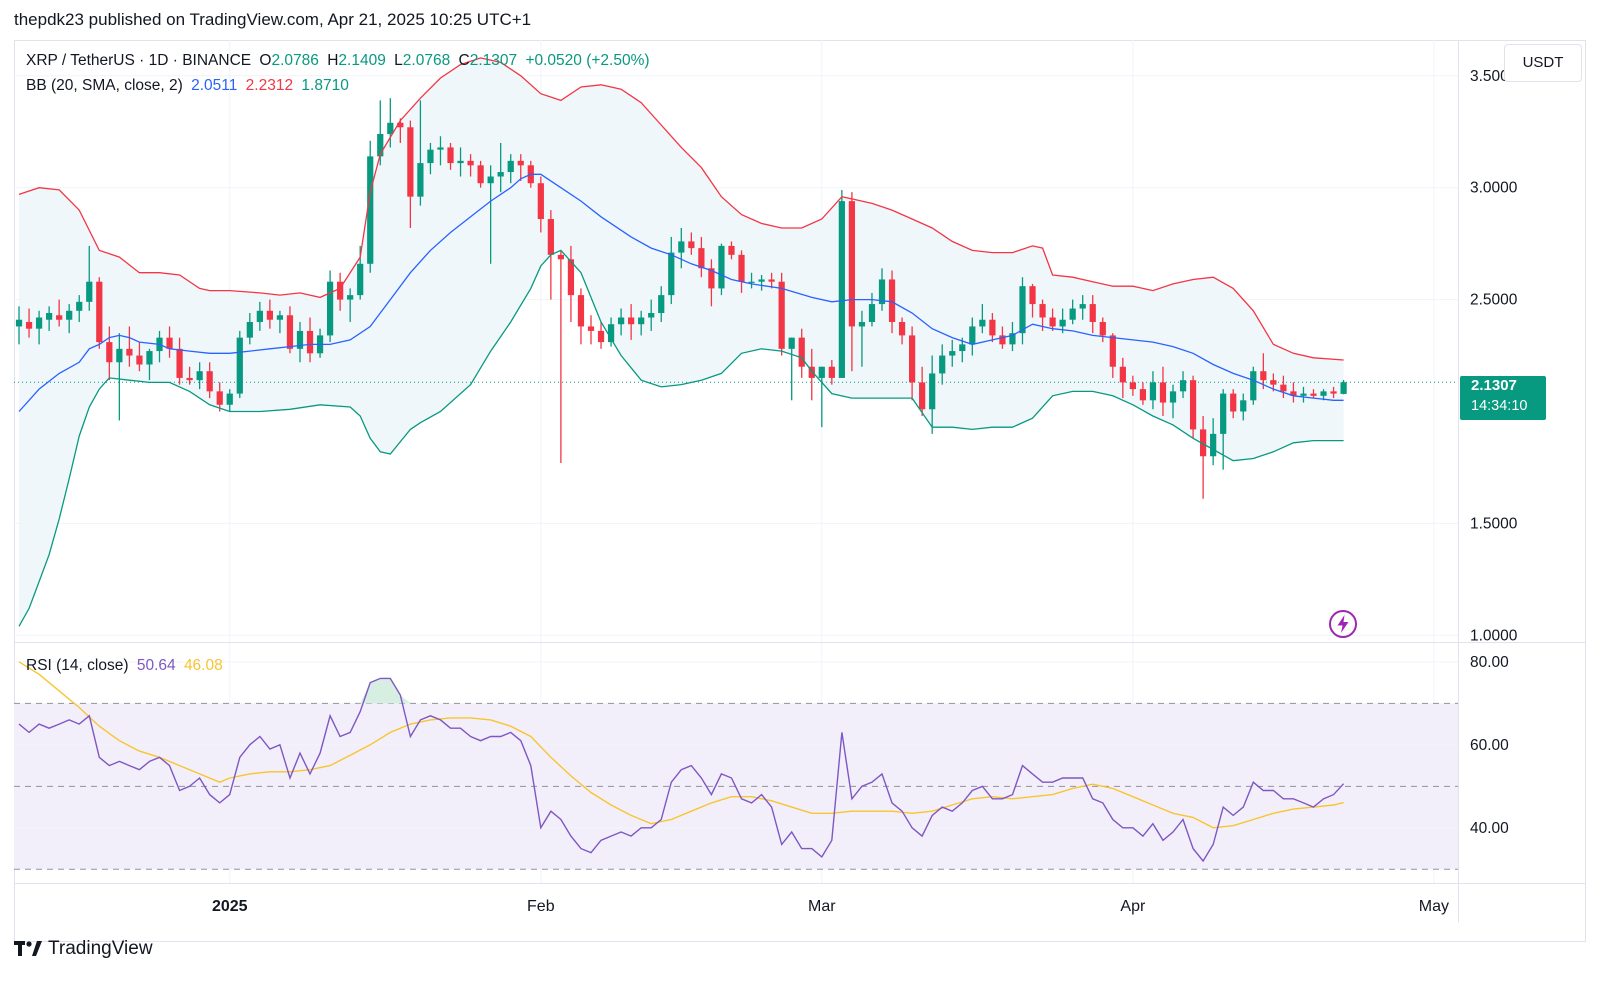 The width and height of the screenshot is (1600, 995). I want to click on rsi-tick-label: 80.00, so click(1489, 662).